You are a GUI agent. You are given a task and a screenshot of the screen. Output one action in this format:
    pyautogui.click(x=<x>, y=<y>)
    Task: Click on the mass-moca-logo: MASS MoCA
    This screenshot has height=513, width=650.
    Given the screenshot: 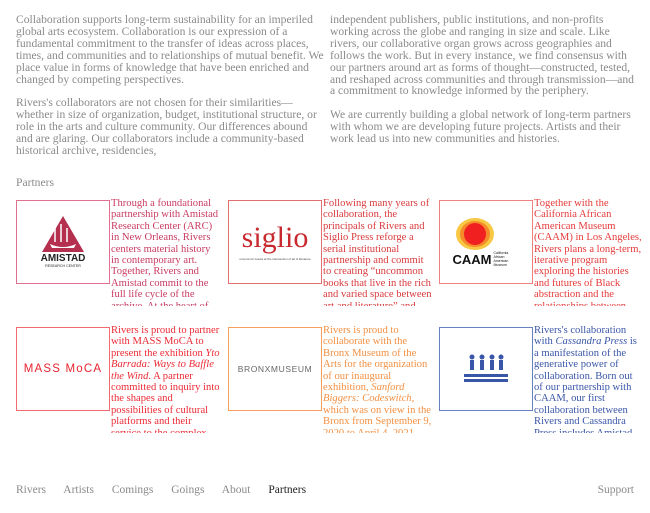 What is the action you would take?
    pyautogui.click(x=63, y=369)
    